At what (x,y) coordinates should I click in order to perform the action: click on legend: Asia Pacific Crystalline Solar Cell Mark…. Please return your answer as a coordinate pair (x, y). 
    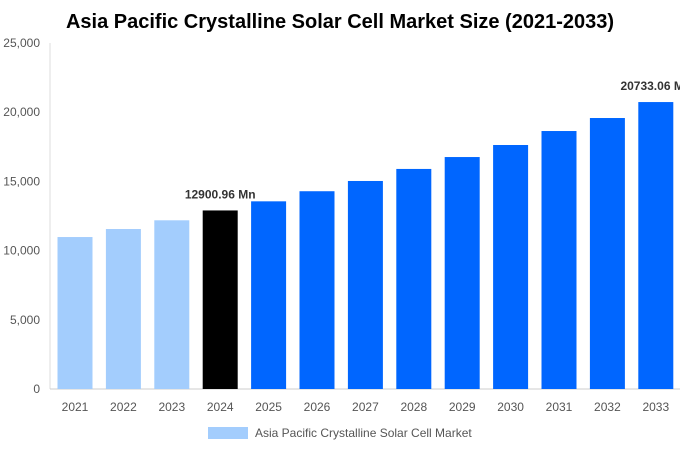
    Looking at the image, I should click on (340, 433).